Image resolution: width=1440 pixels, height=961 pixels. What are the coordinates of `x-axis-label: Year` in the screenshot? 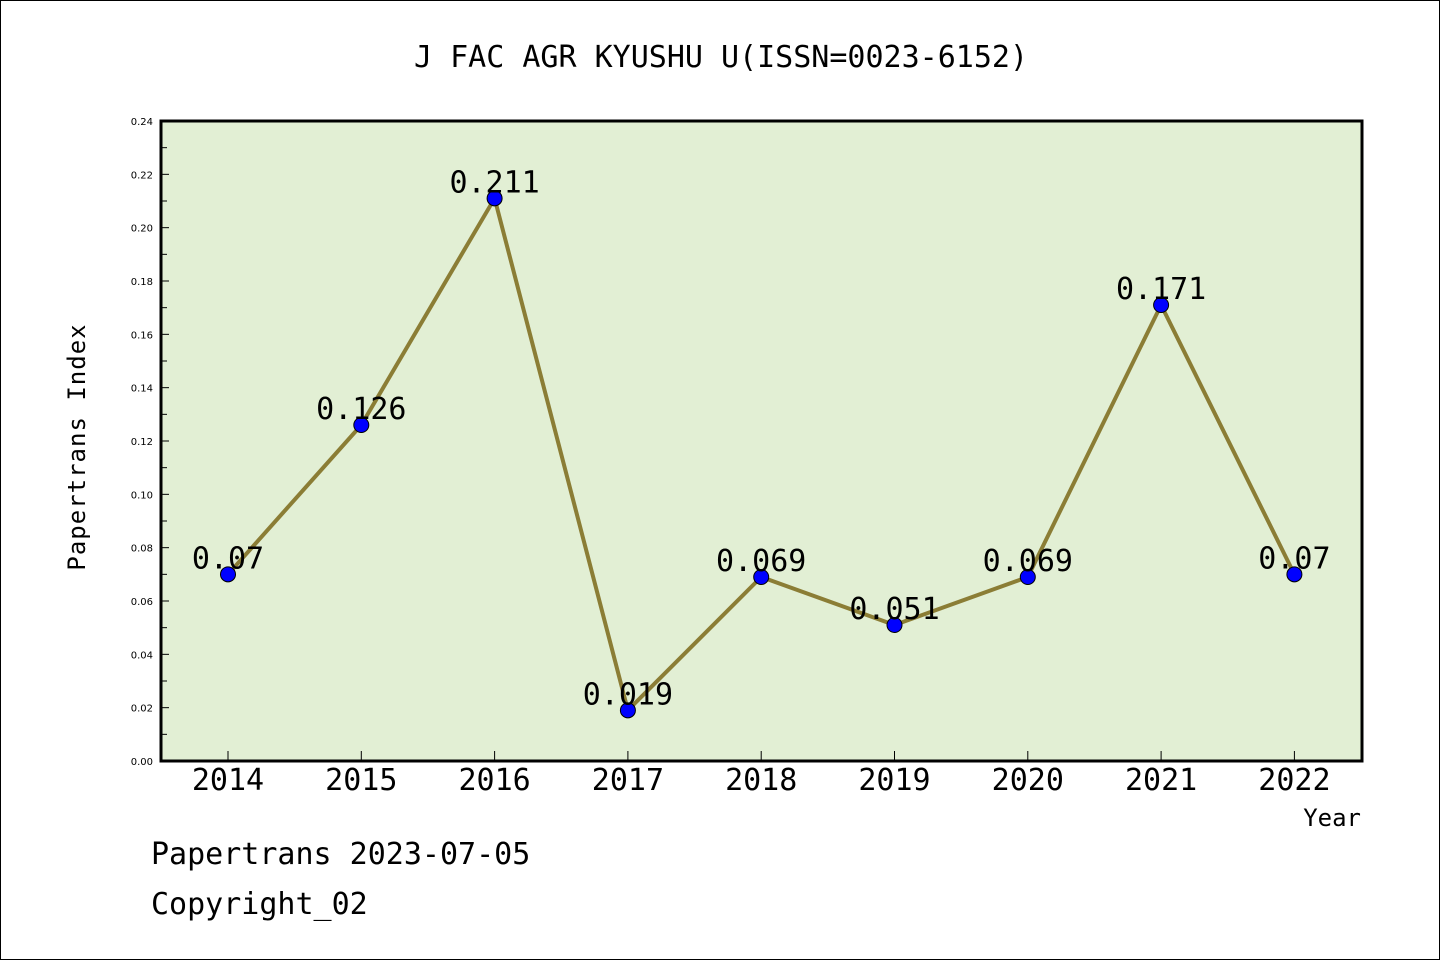 It's located at (1332, 818).